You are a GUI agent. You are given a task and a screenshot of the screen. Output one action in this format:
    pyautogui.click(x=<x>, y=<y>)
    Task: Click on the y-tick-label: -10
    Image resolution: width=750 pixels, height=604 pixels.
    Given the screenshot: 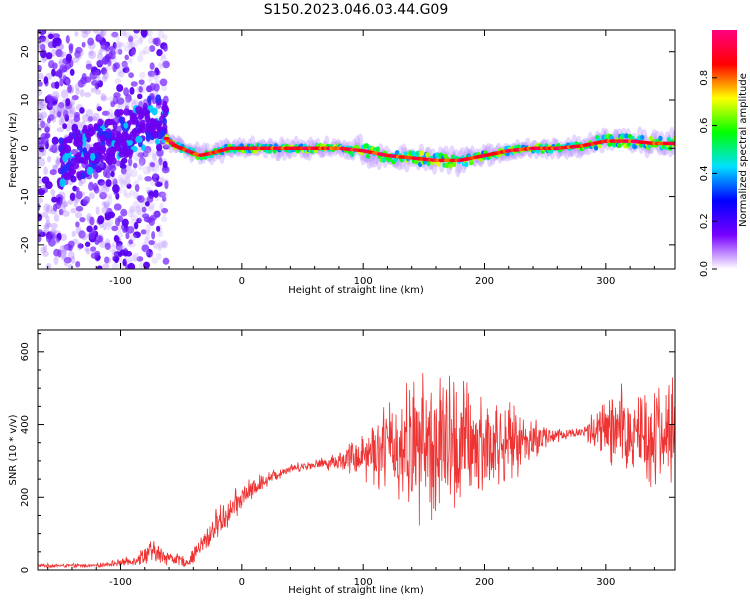 What is the action you would take?
    pyautogui.click(x=25, y=196)
    